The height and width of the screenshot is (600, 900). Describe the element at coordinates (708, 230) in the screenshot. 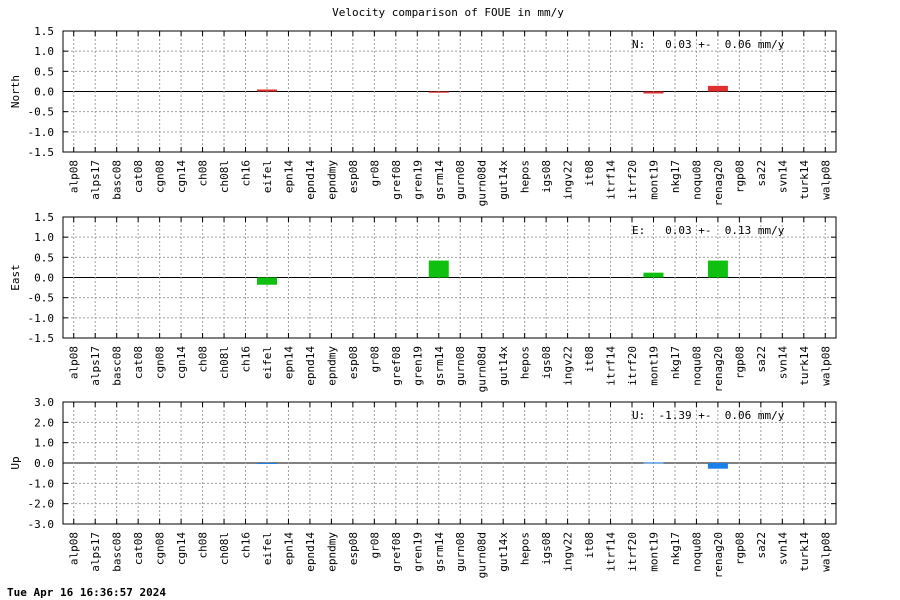

I see `stats-annotation: E: 0.03 +- 0.13 mm/y` at that location.